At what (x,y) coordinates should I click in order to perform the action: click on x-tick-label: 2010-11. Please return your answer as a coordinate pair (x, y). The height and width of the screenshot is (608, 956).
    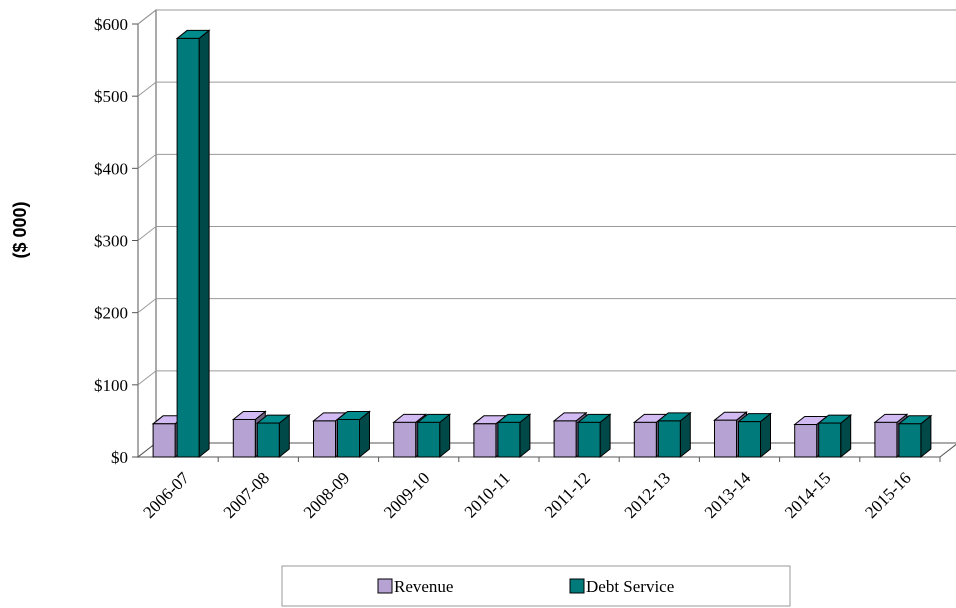
    Looking at the image, I should click on (487, 494).